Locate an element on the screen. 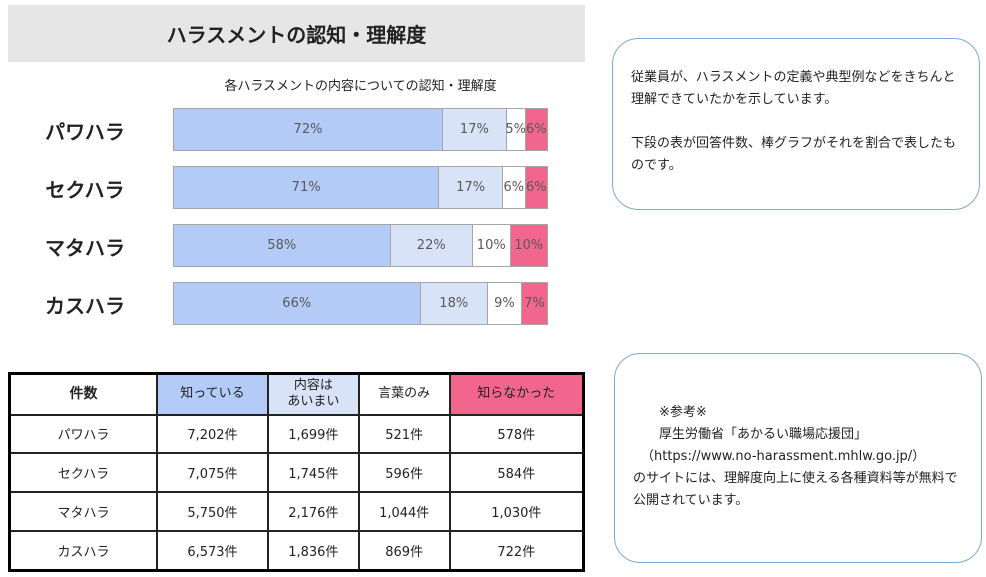 This screenshot has height=577, width=986. page-title: ハラスメントの認知・理解度 is located at coordinates (296, 33).